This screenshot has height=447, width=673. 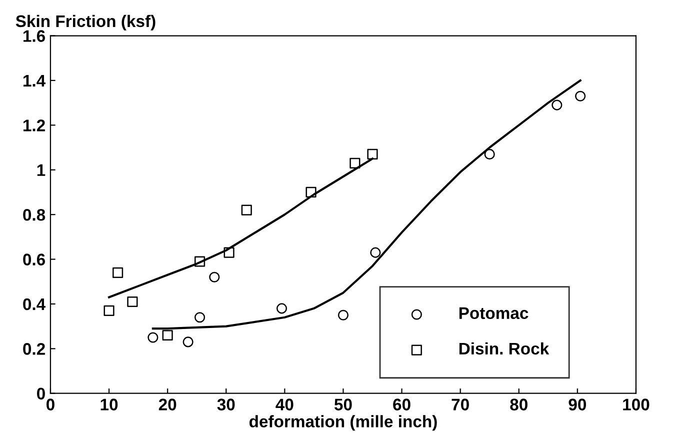 What do you see at coordinates (343, 404) in the screenshot?
I see `x-tick-label: 50` at bounding box center [343, 404].